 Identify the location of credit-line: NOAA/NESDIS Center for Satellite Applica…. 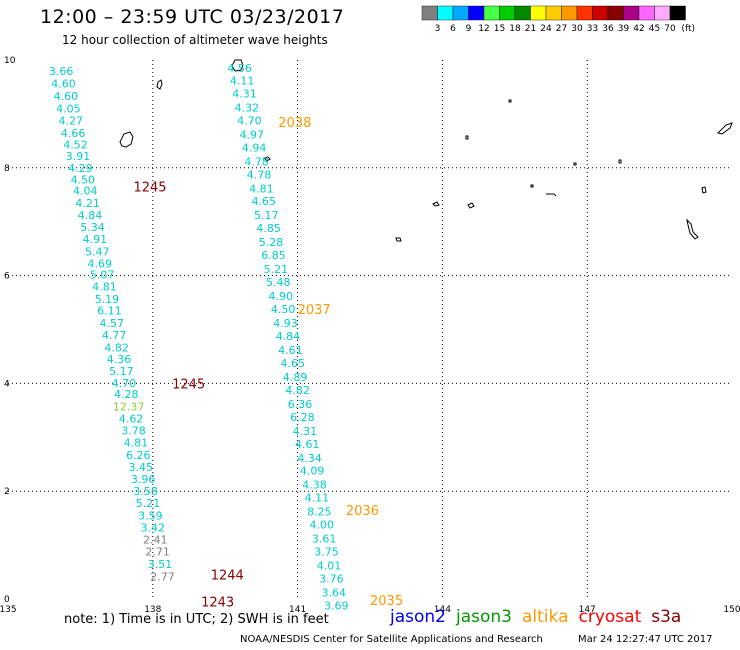
(391, 639).